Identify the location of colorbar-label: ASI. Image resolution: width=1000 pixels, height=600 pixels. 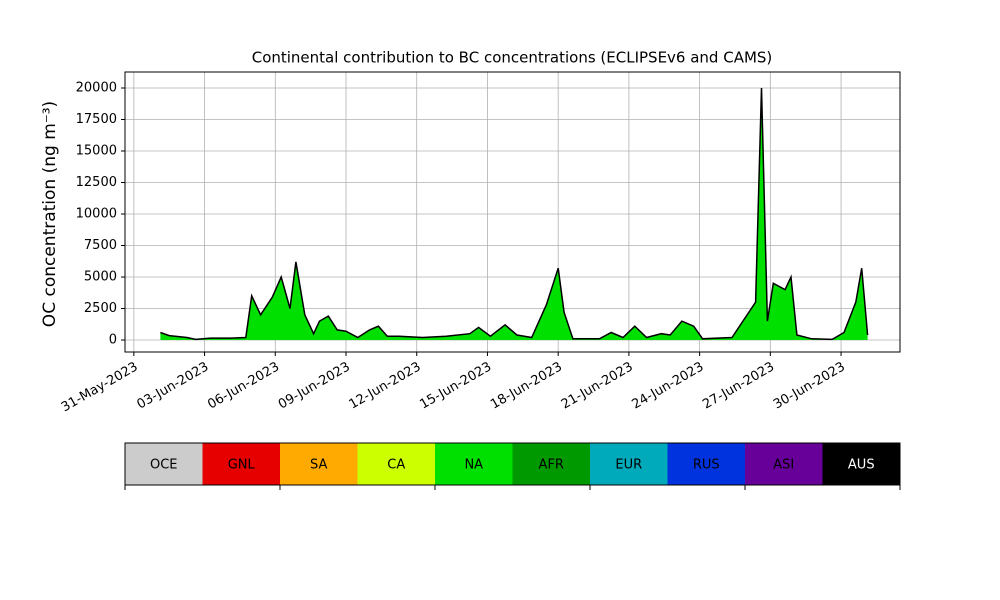
(783, 465).